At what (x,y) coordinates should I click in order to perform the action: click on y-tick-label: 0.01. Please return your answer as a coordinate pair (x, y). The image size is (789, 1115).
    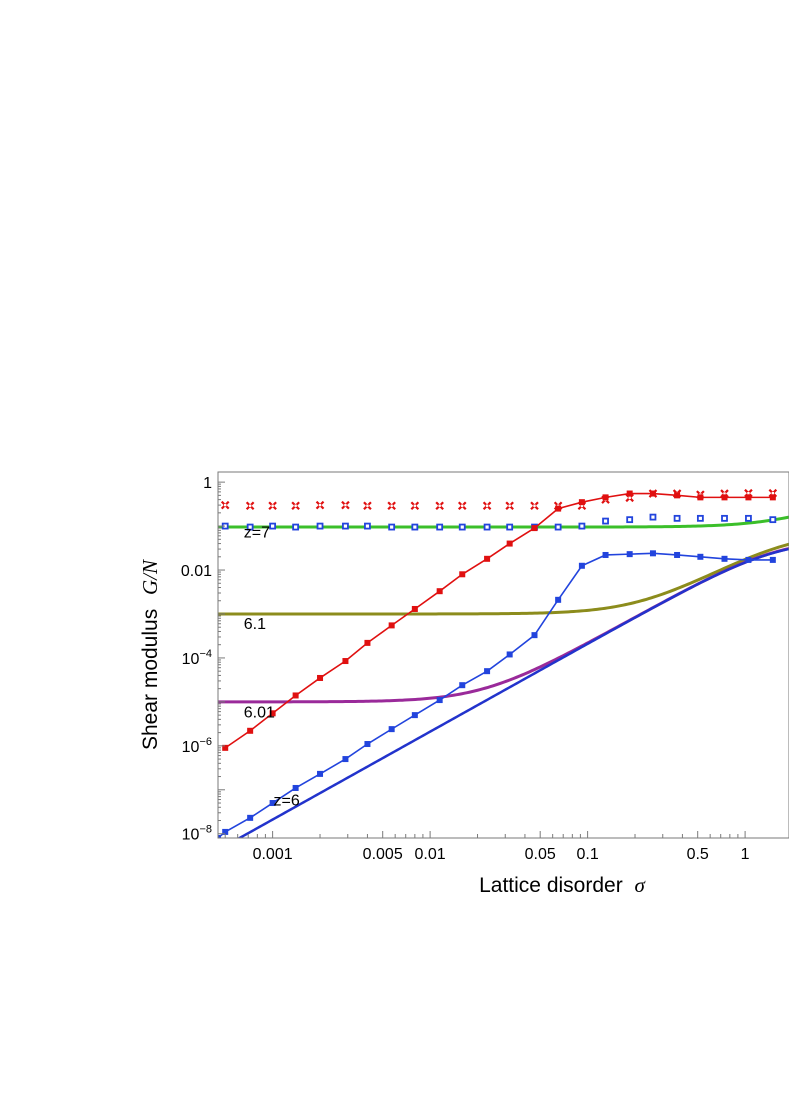
    Looking at the image, I should click on (196, 571).